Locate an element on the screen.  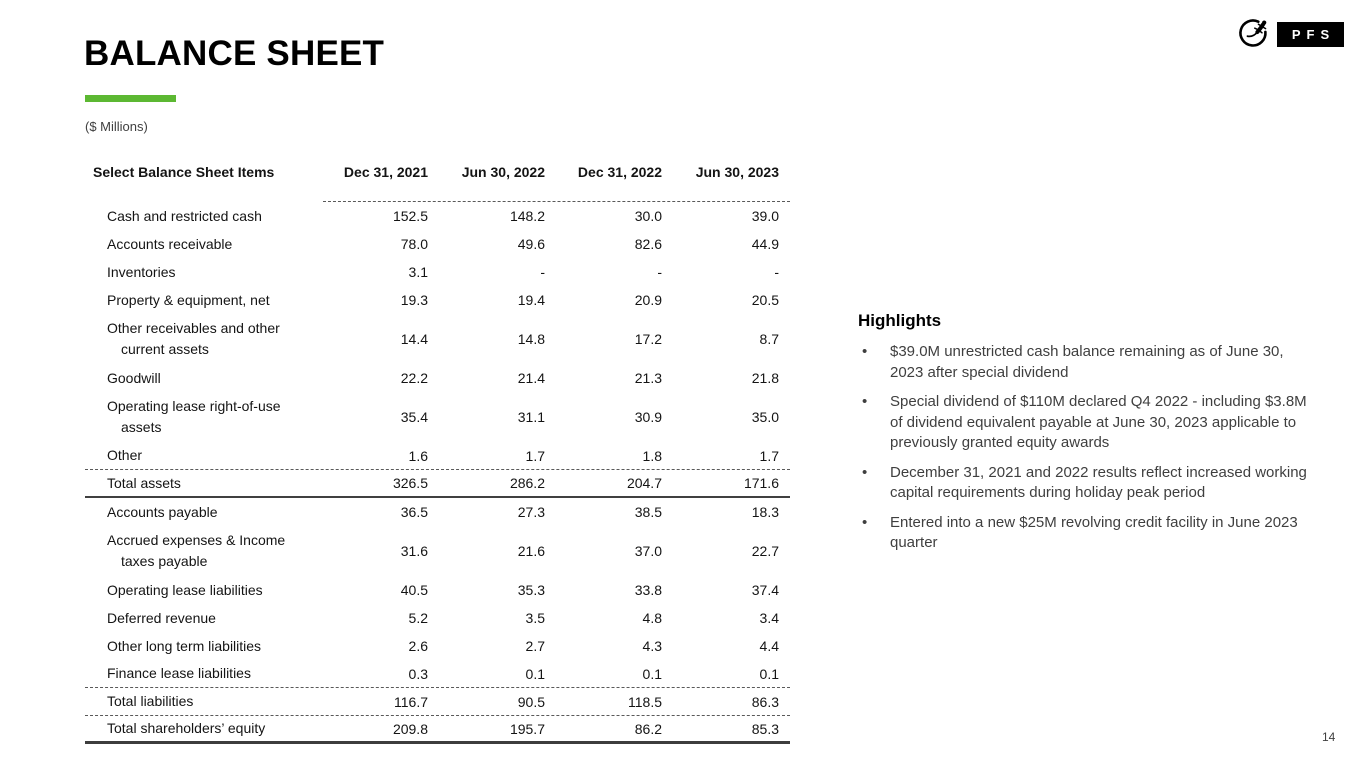
value-cell: 286.2 is located at coordinates (527, 483).